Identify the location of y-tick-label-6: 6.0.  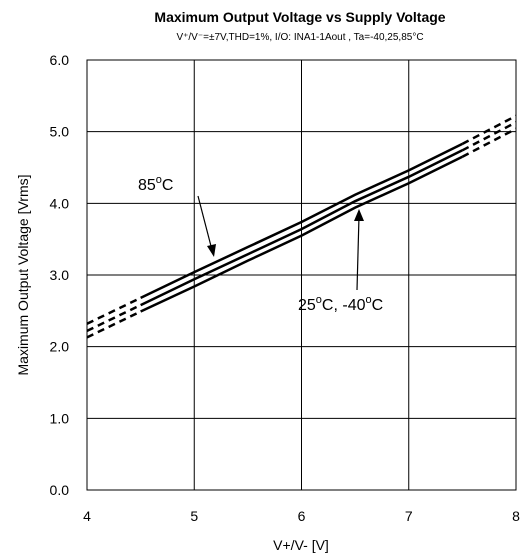
(60, 60).